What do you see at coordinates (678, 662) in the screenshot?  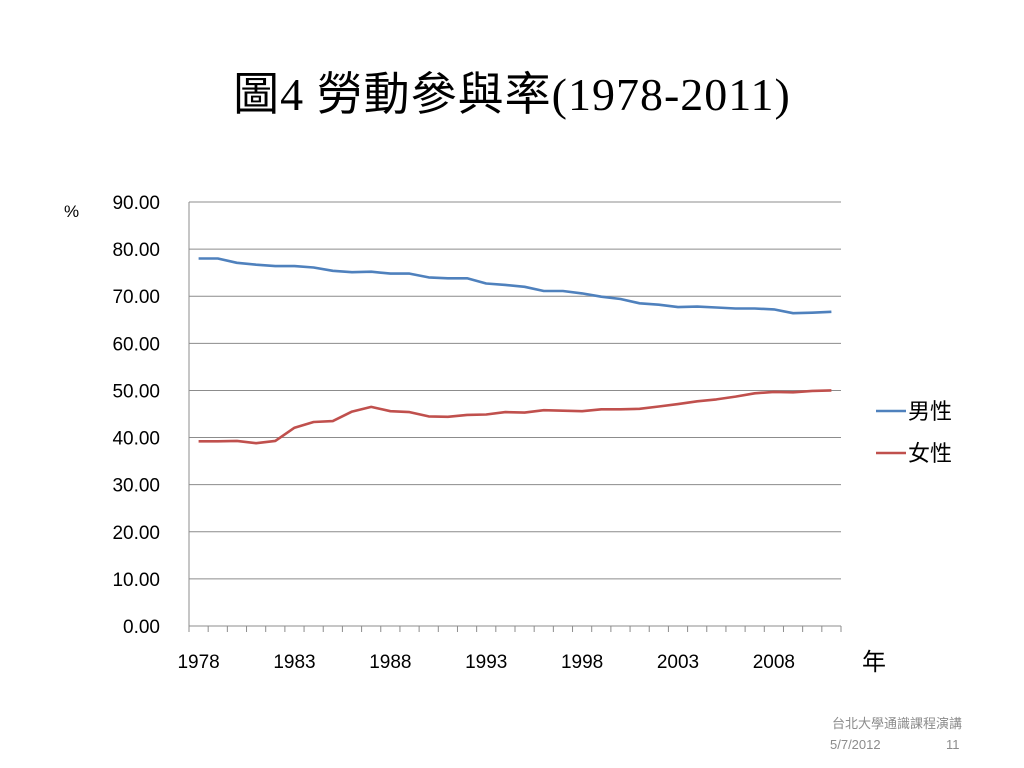 I see `x-tick-label: 2003` at bounding box center [678, 662].